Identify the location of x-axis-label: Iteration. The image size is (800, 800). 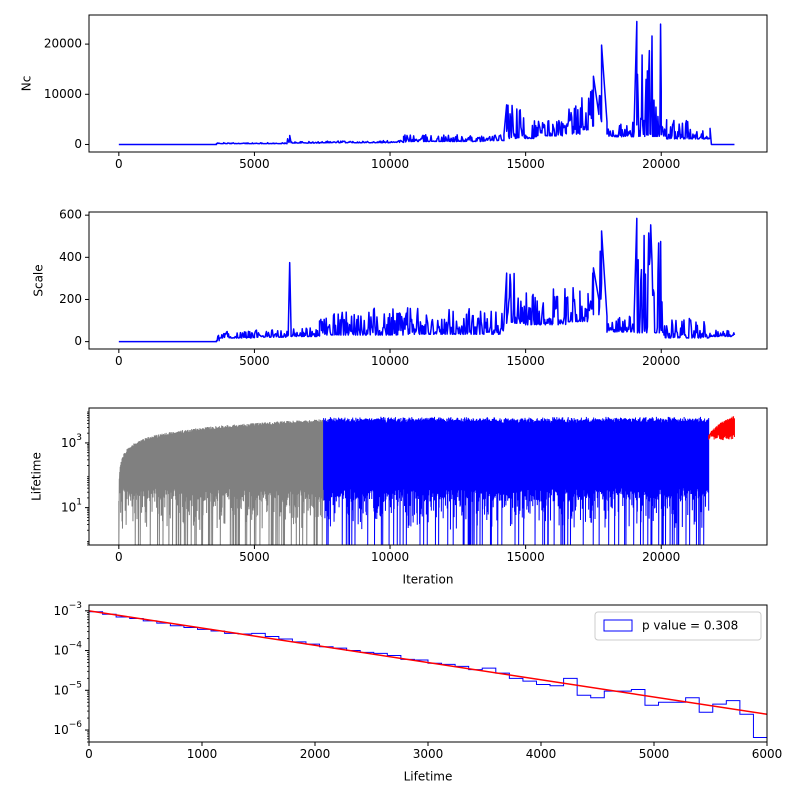
(428, 580).